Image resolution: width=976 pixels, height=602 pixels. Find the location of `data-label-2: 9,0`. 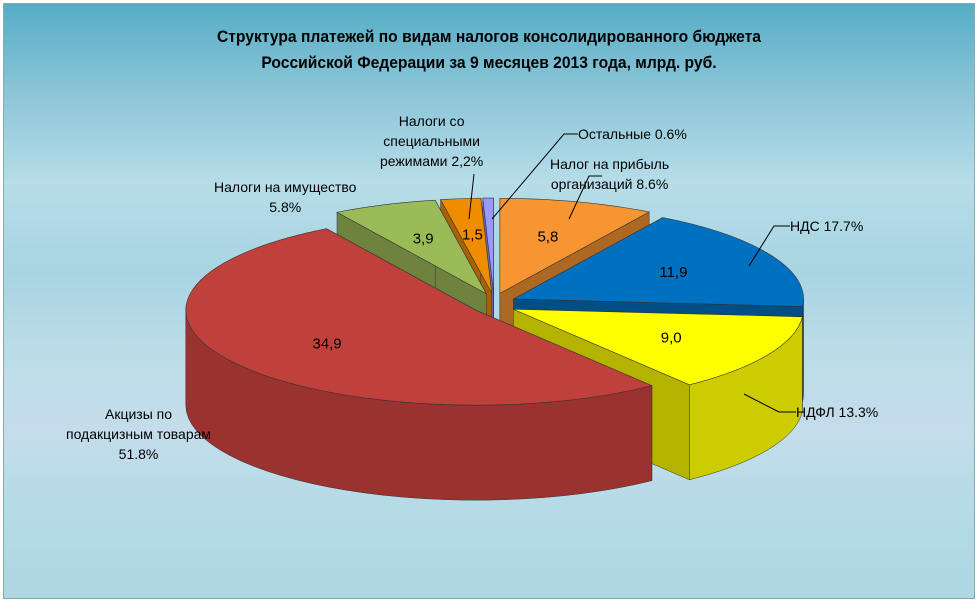

data-label-2: 9,0 is located at coordinates (671, 337).